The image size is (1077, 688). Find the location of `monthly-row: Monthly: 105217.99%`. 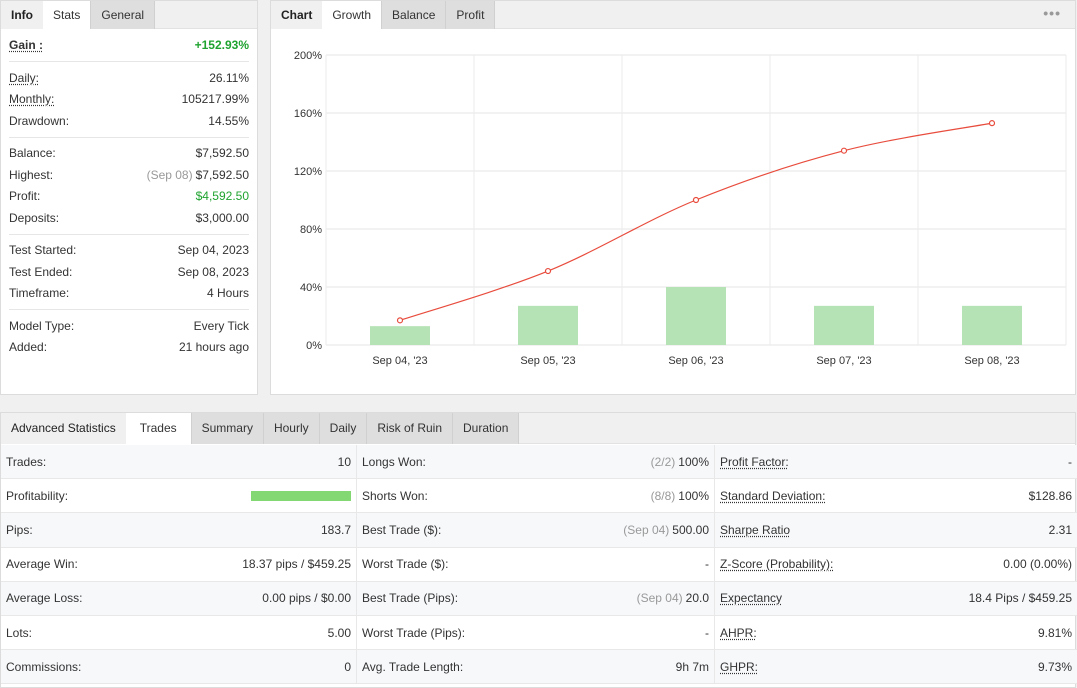

monthly-row: Monthly: 105217.99% is located at coordinates (129, 100).